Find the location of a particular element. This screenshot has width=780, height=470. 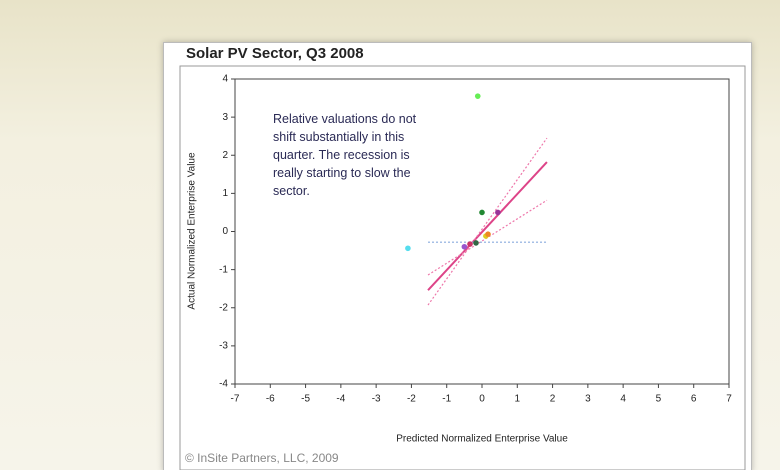

x-tick-label: 1 is located at coordinates (518, 399).